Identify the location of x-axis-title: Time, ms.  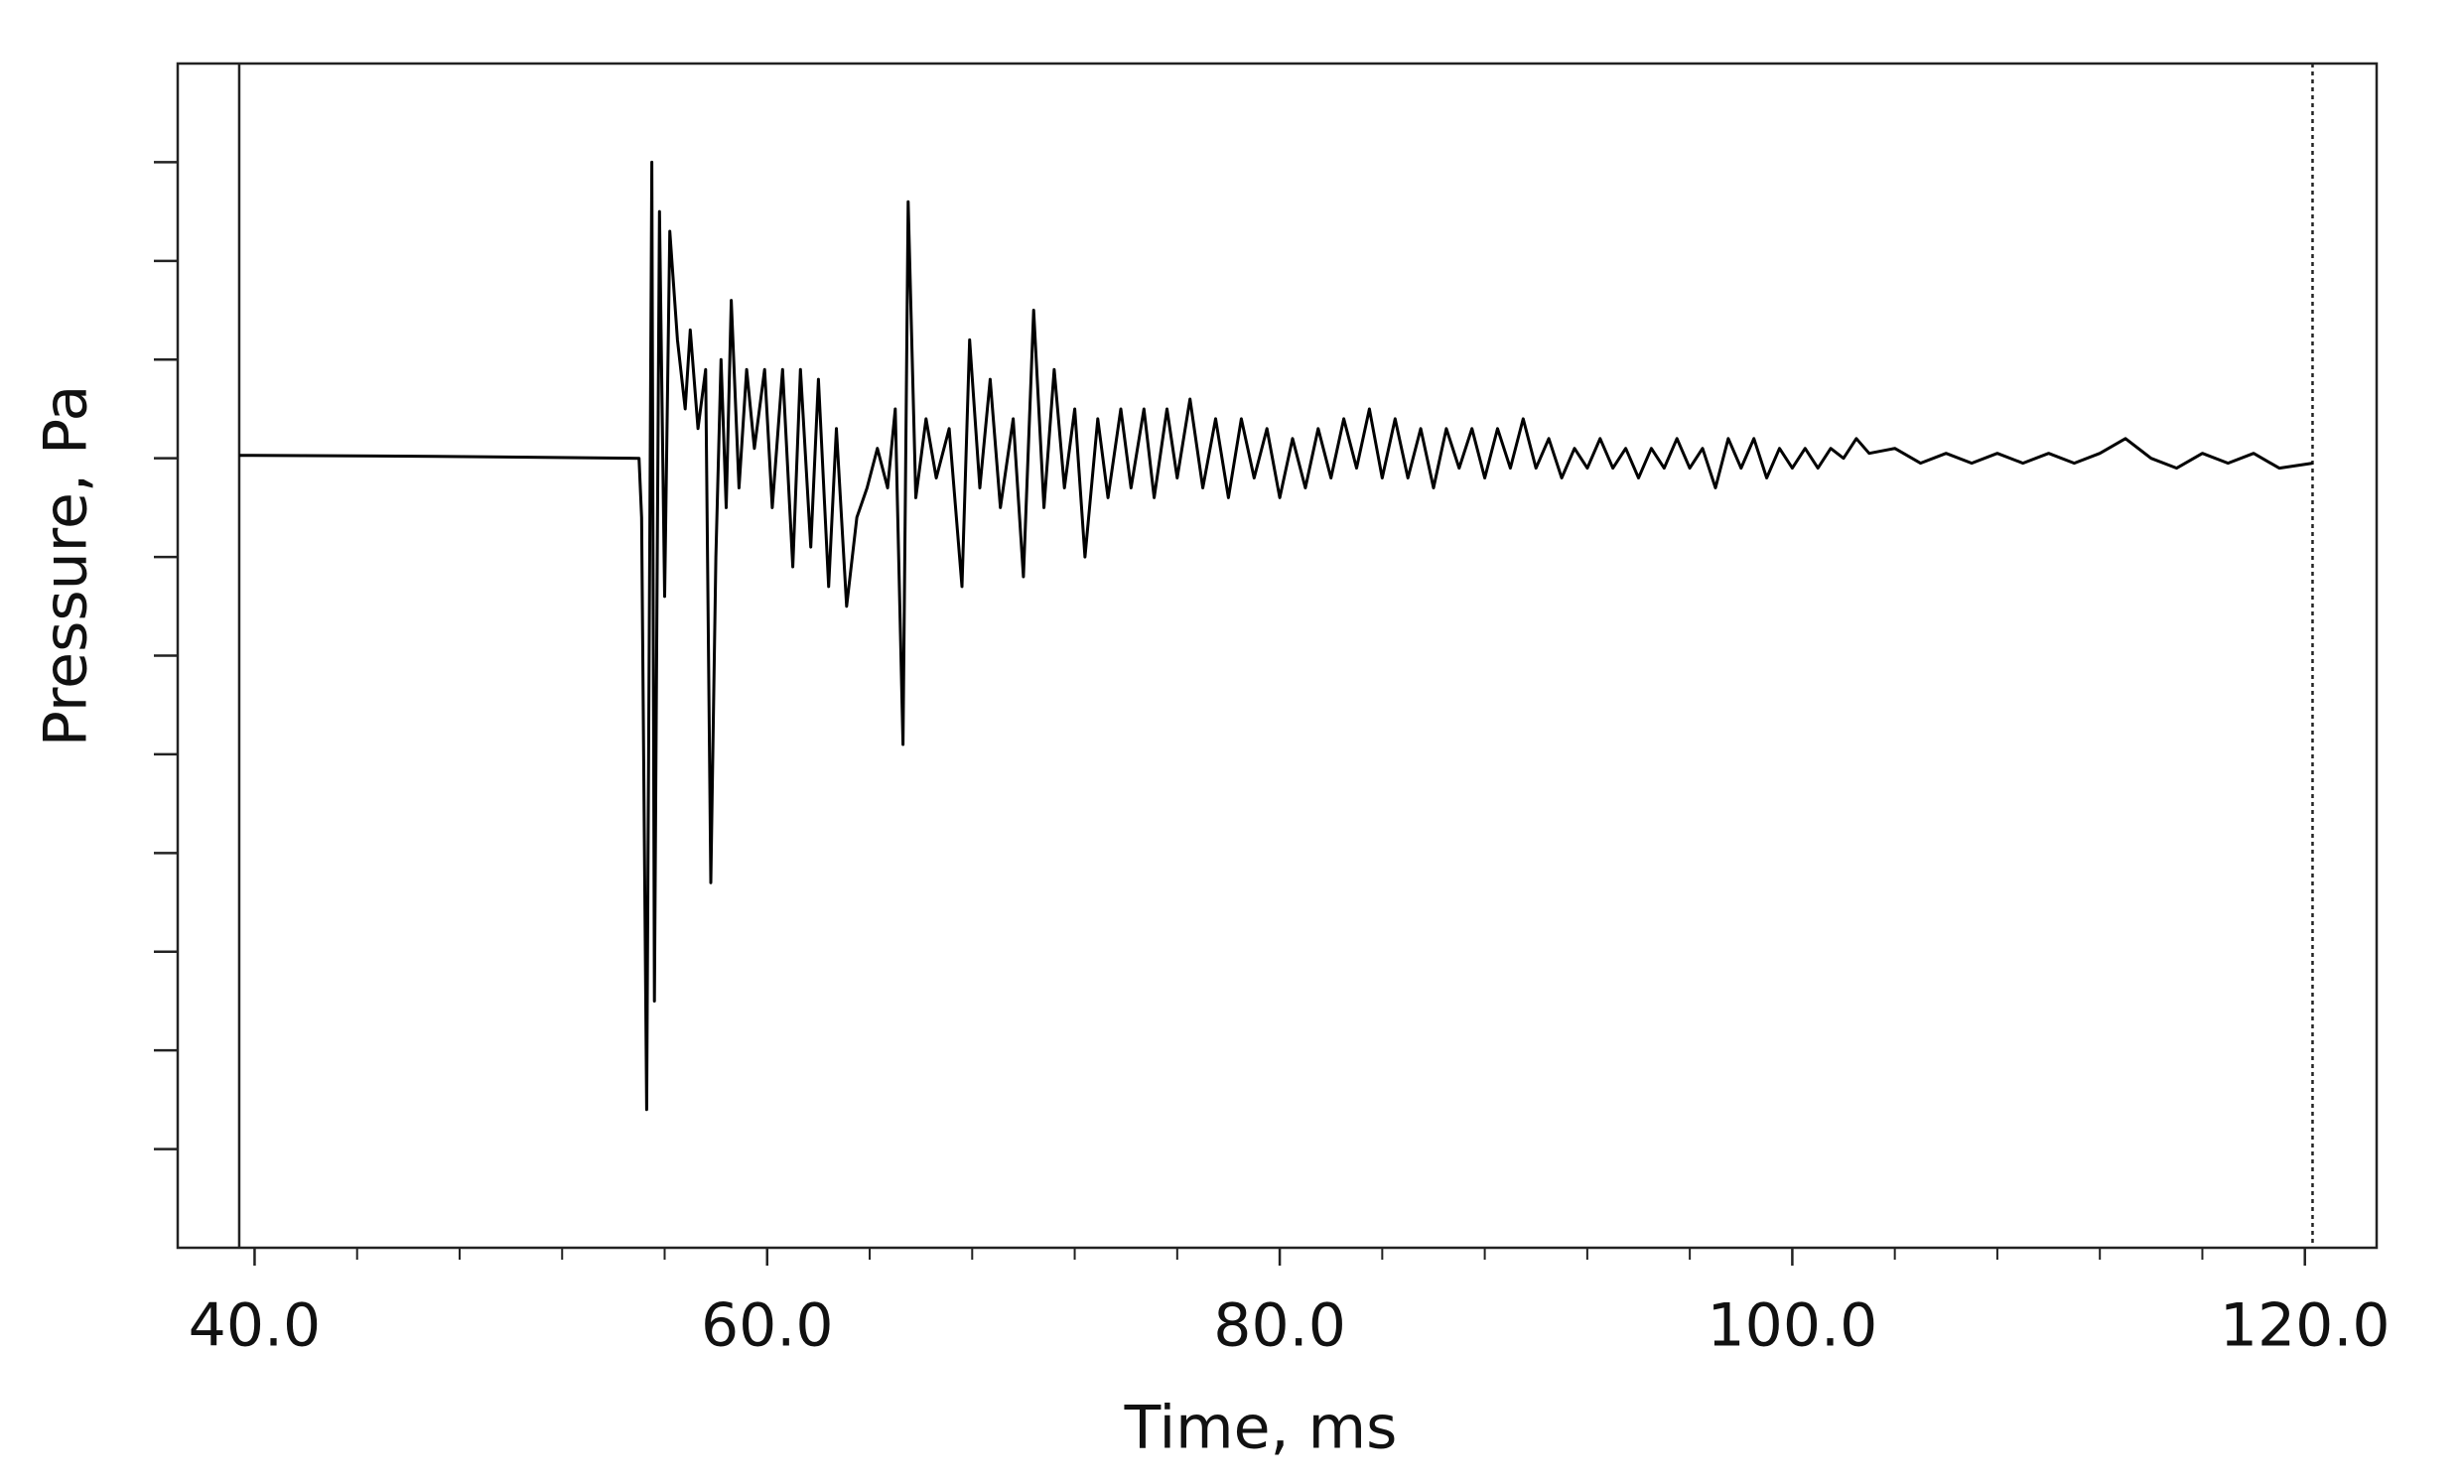
(1261, 1428).